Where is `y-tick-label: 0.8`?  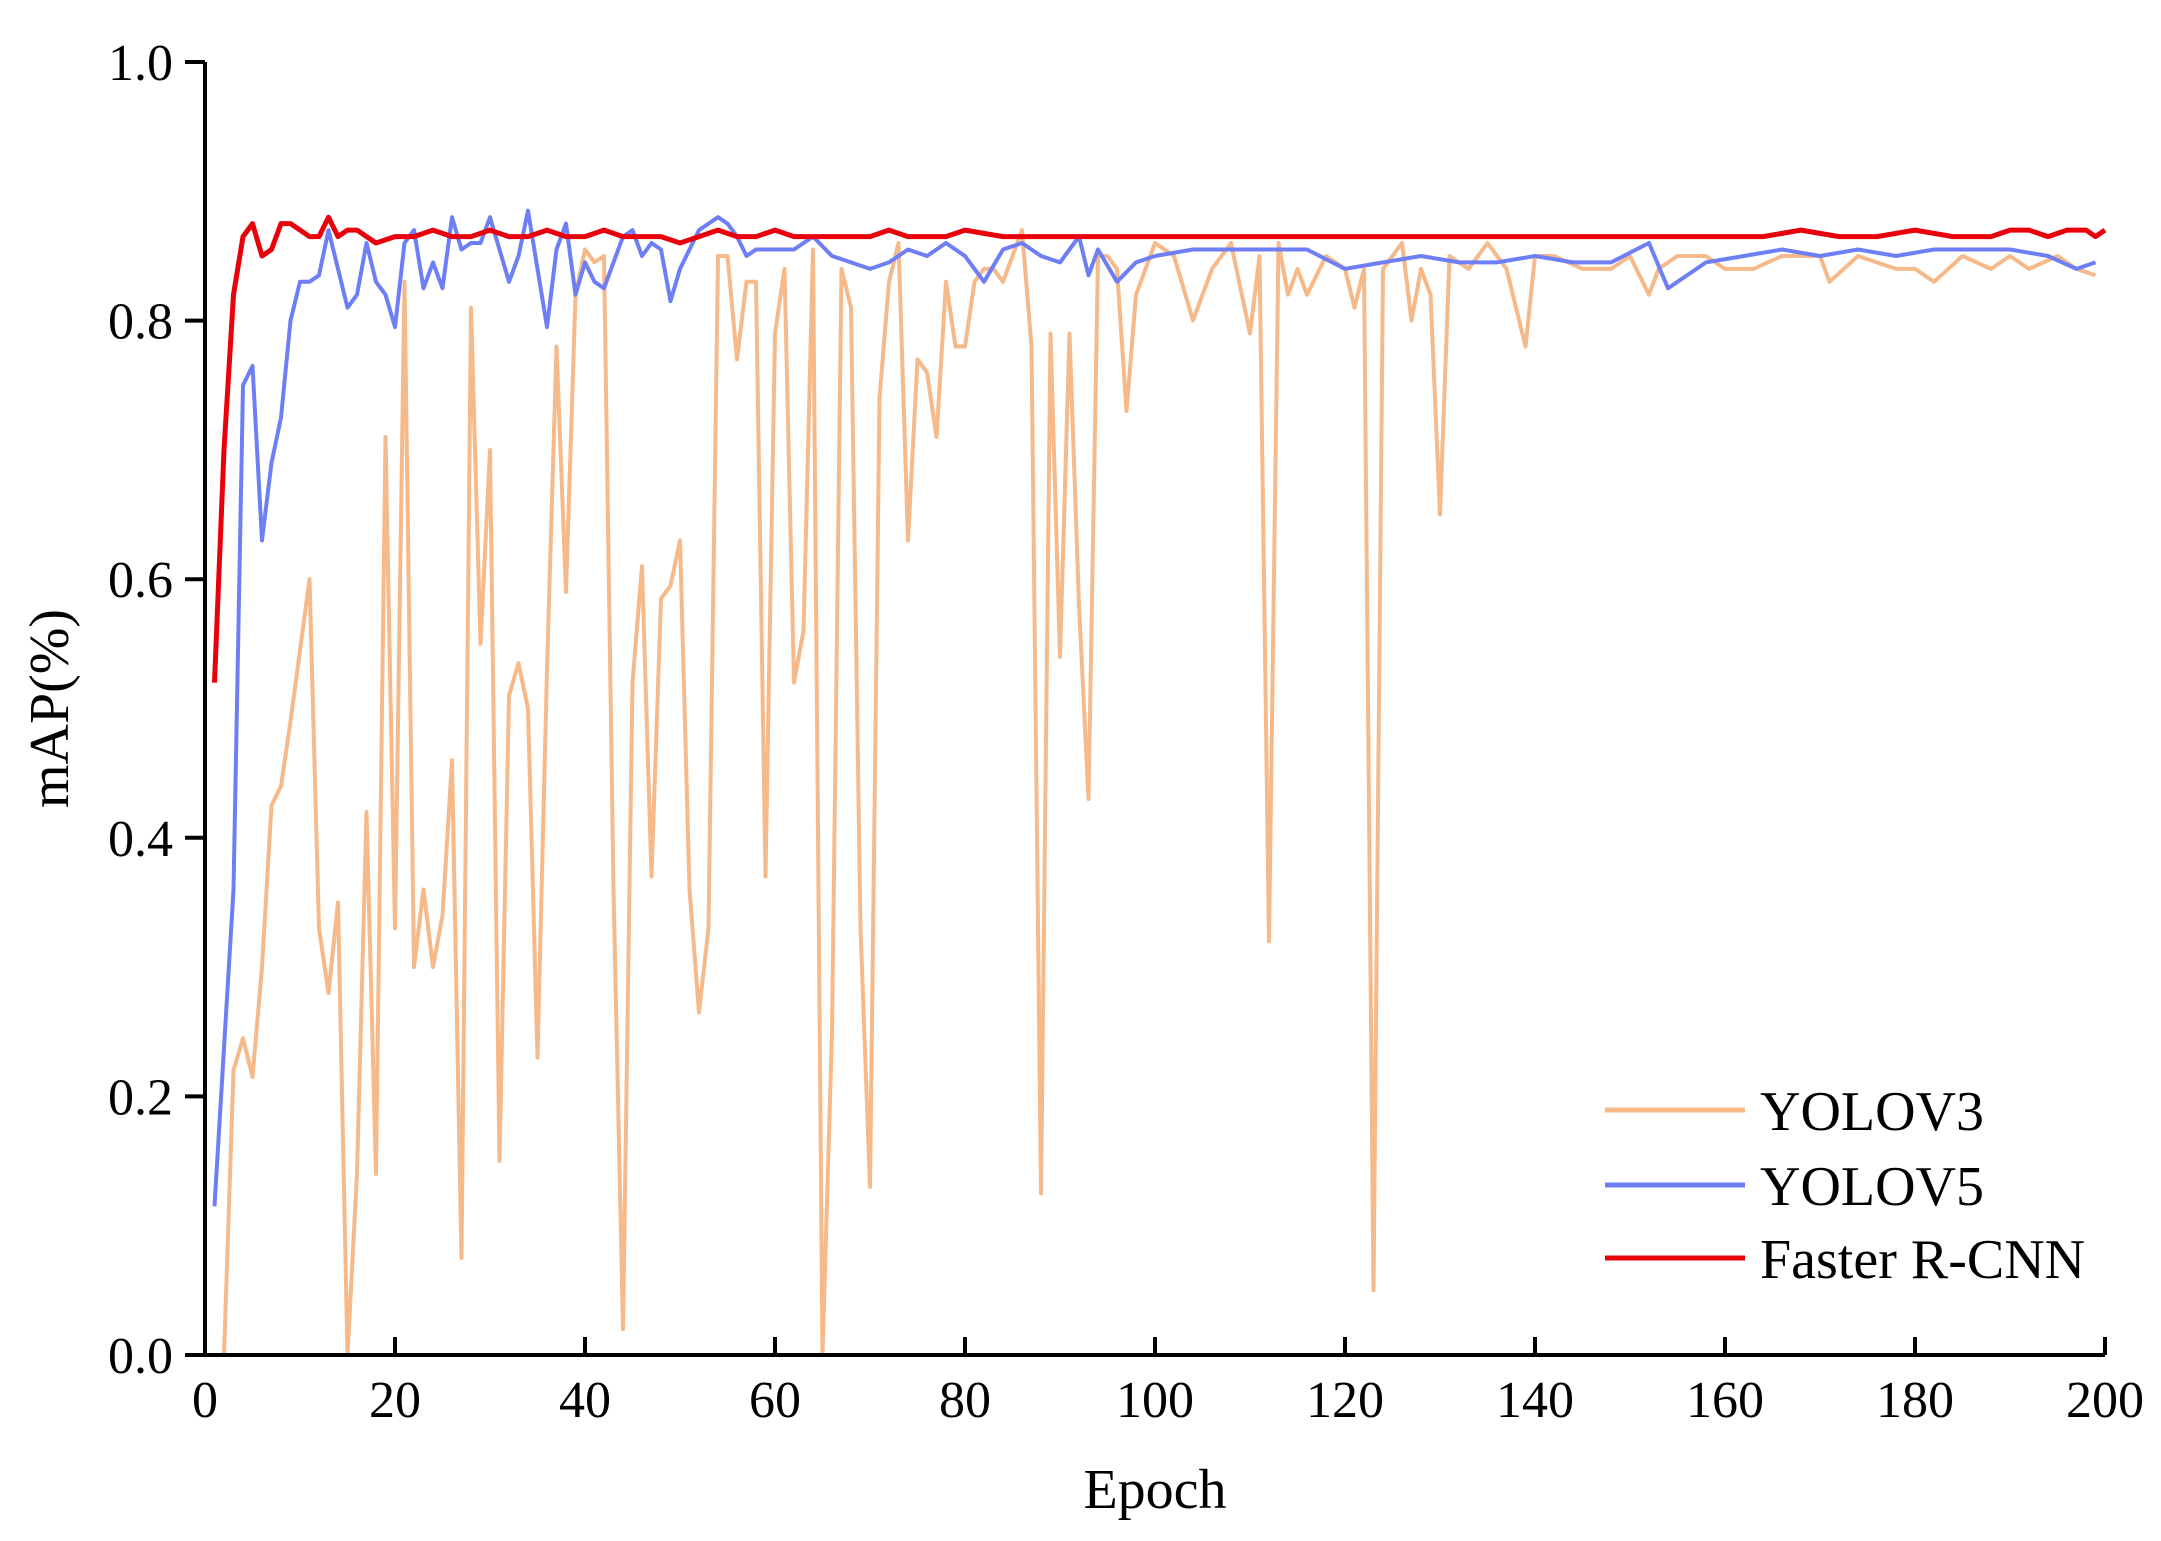 y-tick-label: 0.8 is located at coordinates (140, 322).